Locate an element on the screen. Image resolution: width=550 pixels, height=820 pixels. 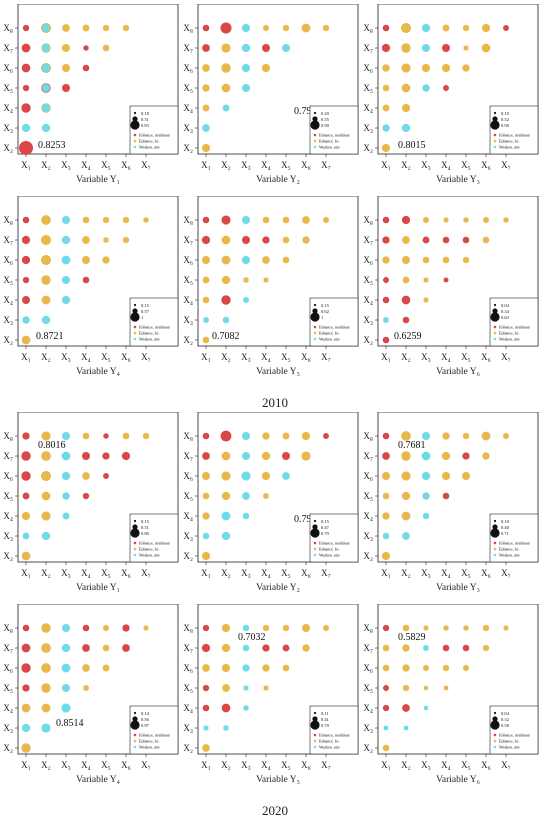
legend-size-label: 0.04 is located at coordinates (505, 305).